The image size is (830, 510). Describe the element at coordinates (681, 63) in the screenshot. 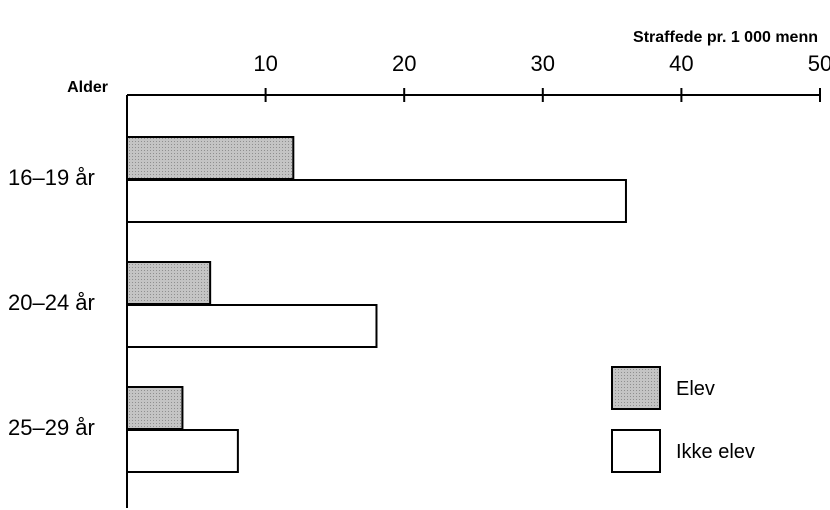

I see `x-tick-label: 40` at that location.